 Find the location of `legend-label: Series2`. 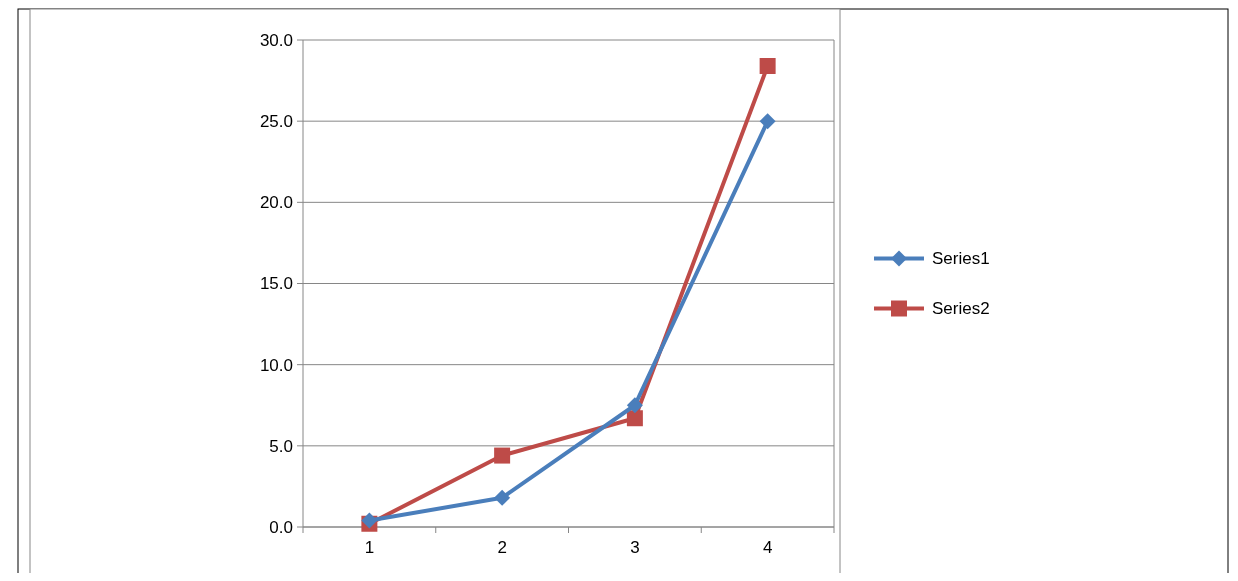

legend-label: Series2 is located at coordinates (961, 309).